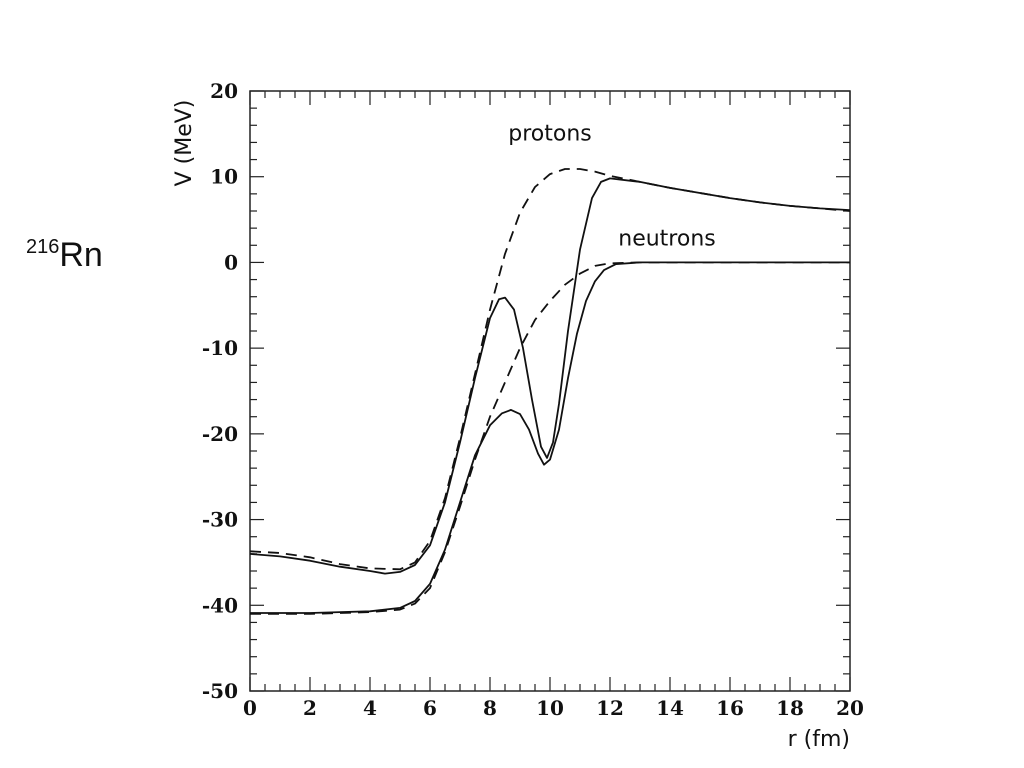 This screenshot has width=1024, height=768. What do you see at coordinates (370, 708) in the screenshot?
I see `x-tick-label: 4` at bounding box center [370, 708].